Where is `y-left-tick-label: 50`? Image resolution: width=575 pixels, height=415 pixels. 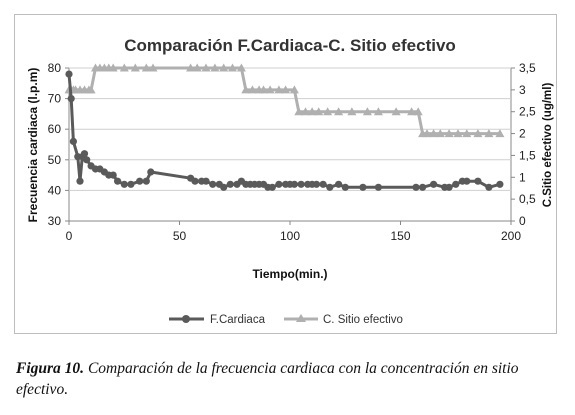 y-left-tick-label: 50 is located at coordinates (55, 160).